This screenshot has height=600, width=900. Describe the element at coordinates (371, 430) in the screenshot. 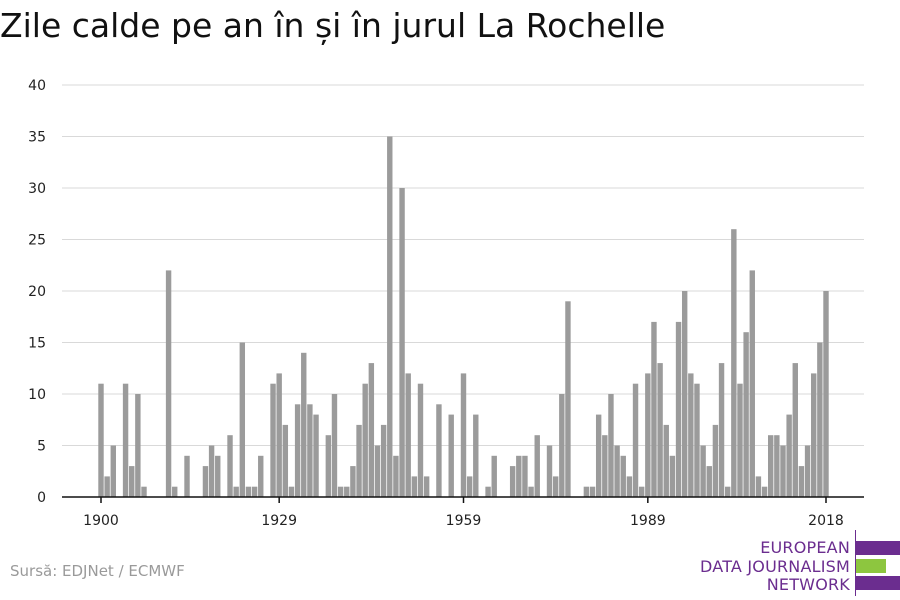

I see `bar-1944` at that location.